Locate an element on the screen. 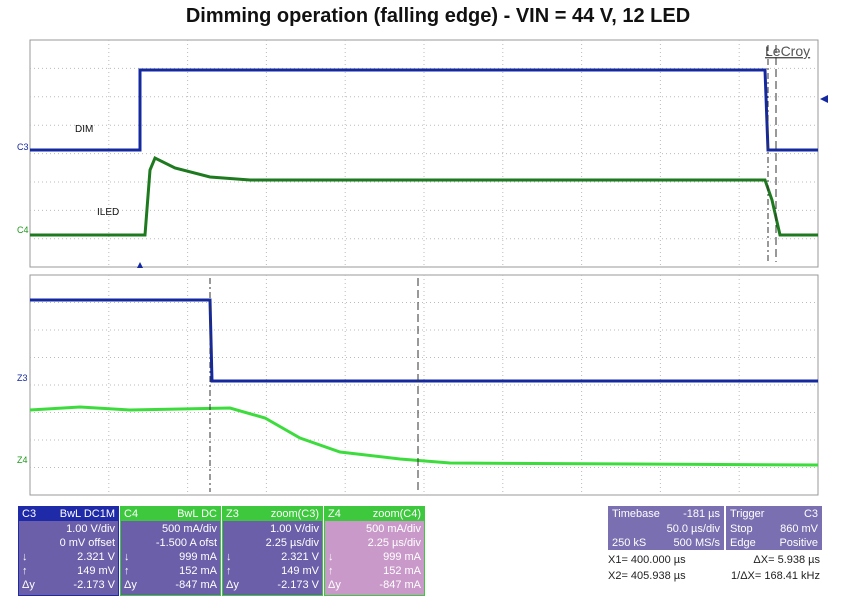 Image resolution: width=848 pixels, height=615 pixels. panel-text: Edge is located at coordinates (743, 543).